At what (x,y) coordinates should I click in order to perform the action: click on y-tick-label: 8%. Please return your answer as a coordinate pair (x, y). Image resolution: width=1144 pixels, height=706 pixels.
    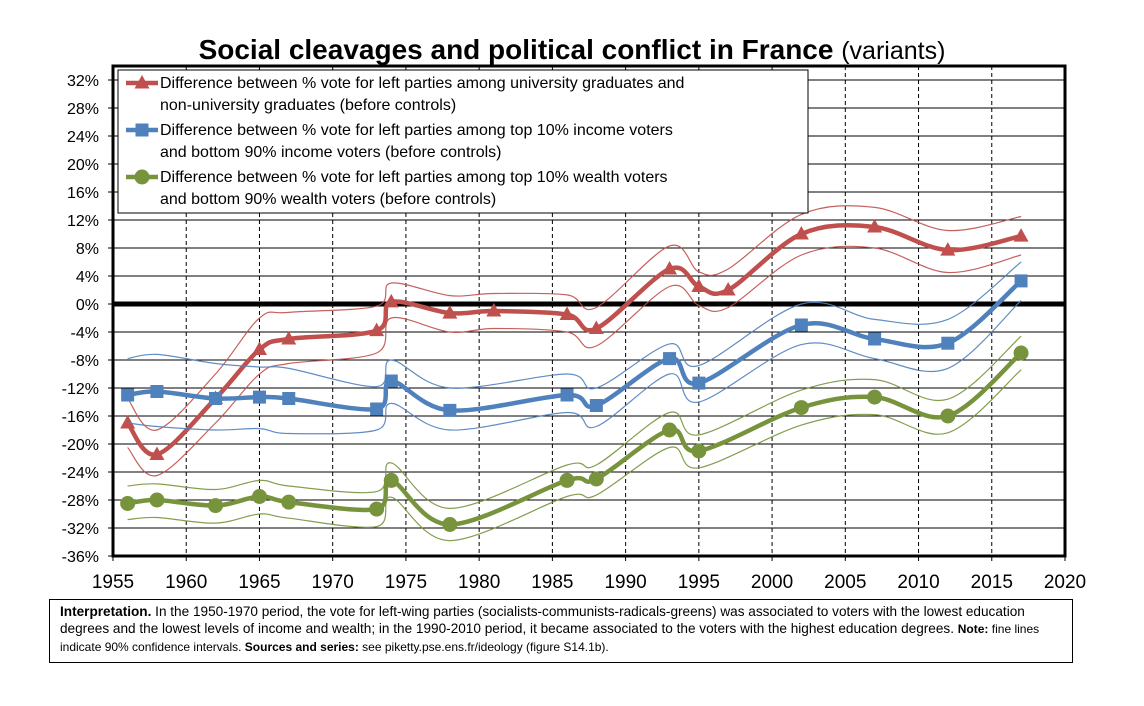
    Looking at the image, I should click on (87, 249).